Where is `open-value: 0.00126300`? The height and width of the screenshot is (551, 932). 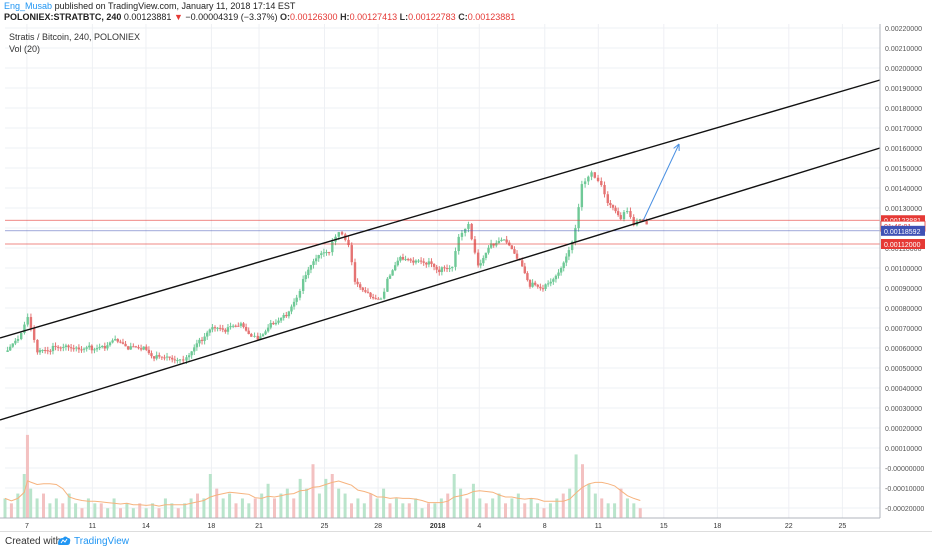
open-value: 0.00126300 is located at coordinates (313, 17).